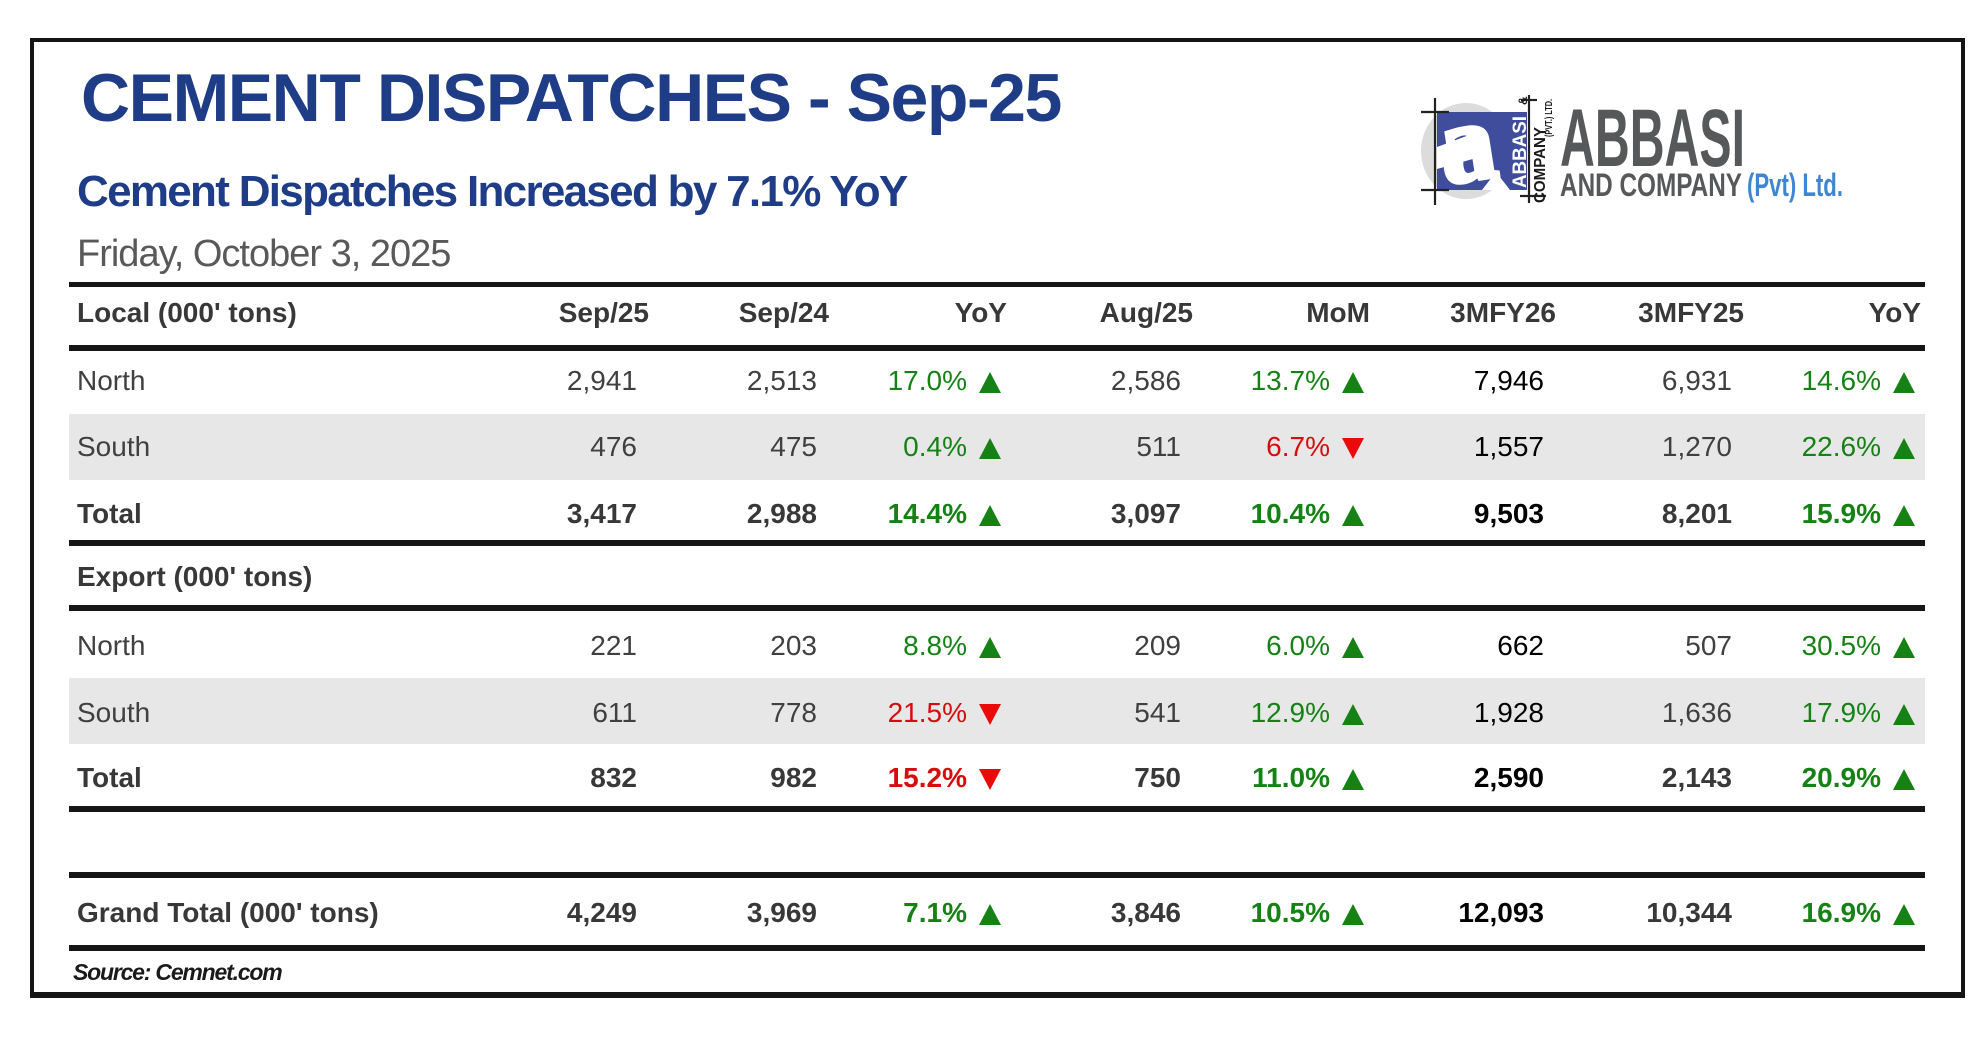 Image resolution: width=1986 pixels, height=1042 pixels. What do you see at coordinates (1651, 185) in the screenshot?
I see `svg-text: AND COMPANY` at bounding box center [1651, 185].